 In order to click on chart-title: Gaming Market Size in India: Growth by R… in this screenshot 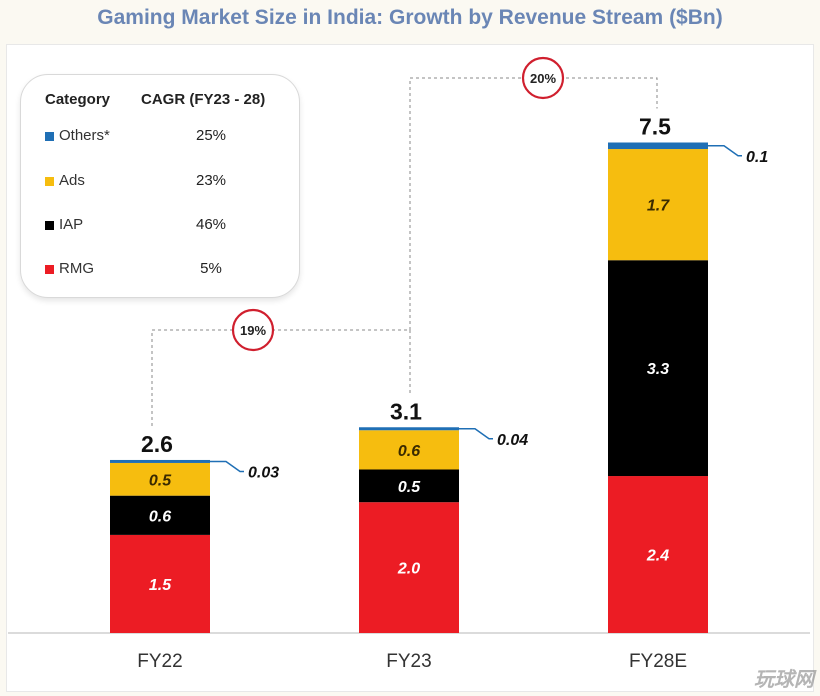, I will do `click(410, 17)`.